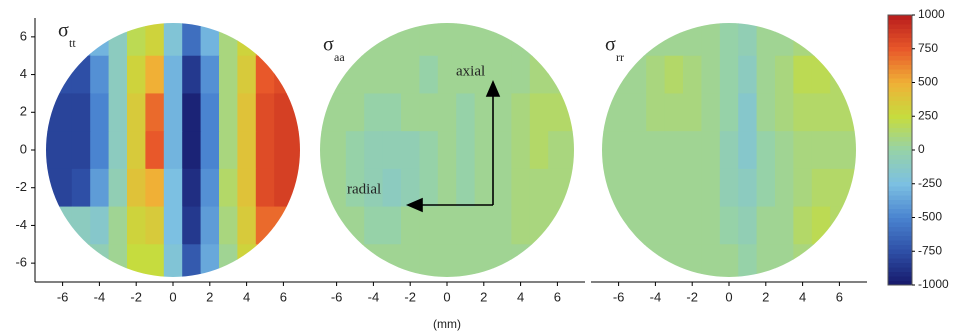 The image size is (966, 336). I want to click on colorbar-label: 0, so click(921, 149).